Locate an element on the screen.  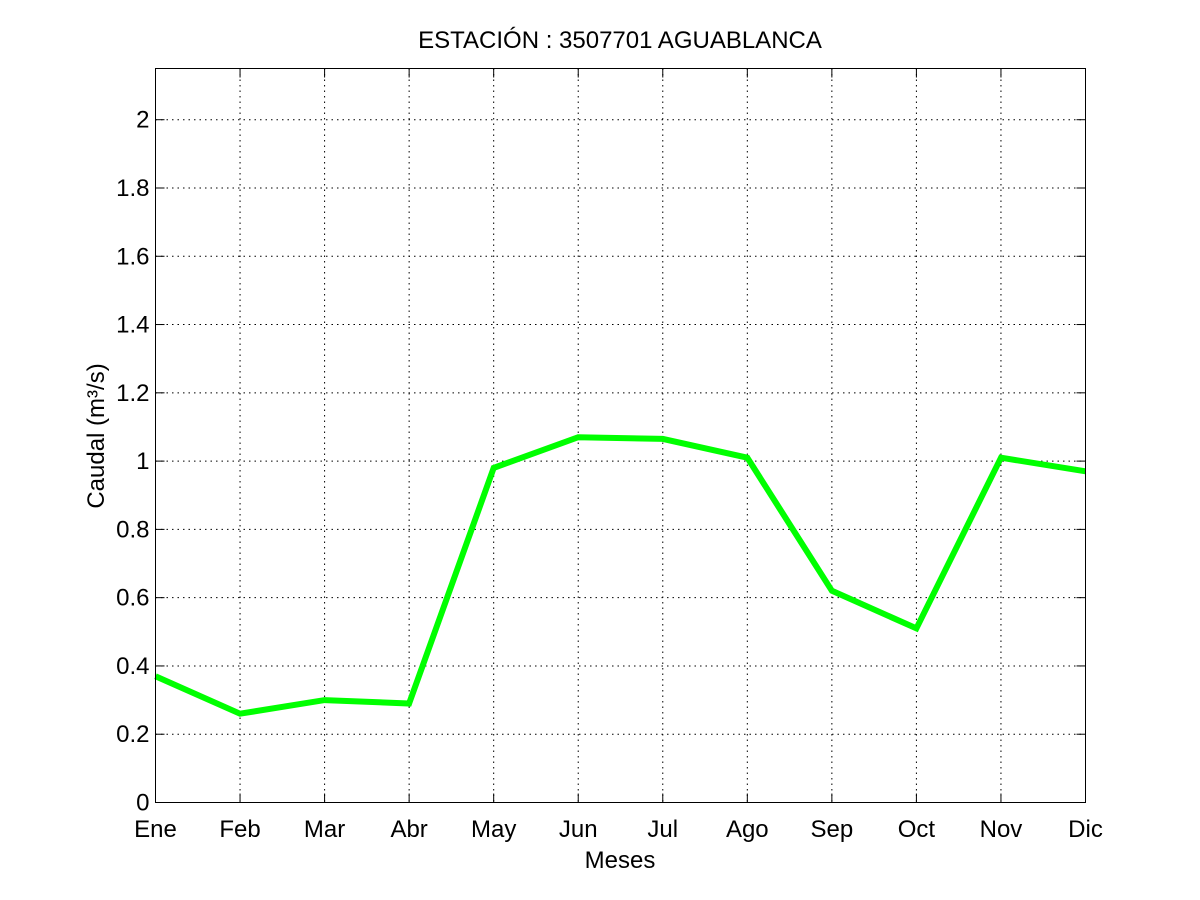
x-tick-labels: Ene Feb Mar Abr May Jun Jul Ago Sep Oct Nov Dic is located at coordinates (618, 829).